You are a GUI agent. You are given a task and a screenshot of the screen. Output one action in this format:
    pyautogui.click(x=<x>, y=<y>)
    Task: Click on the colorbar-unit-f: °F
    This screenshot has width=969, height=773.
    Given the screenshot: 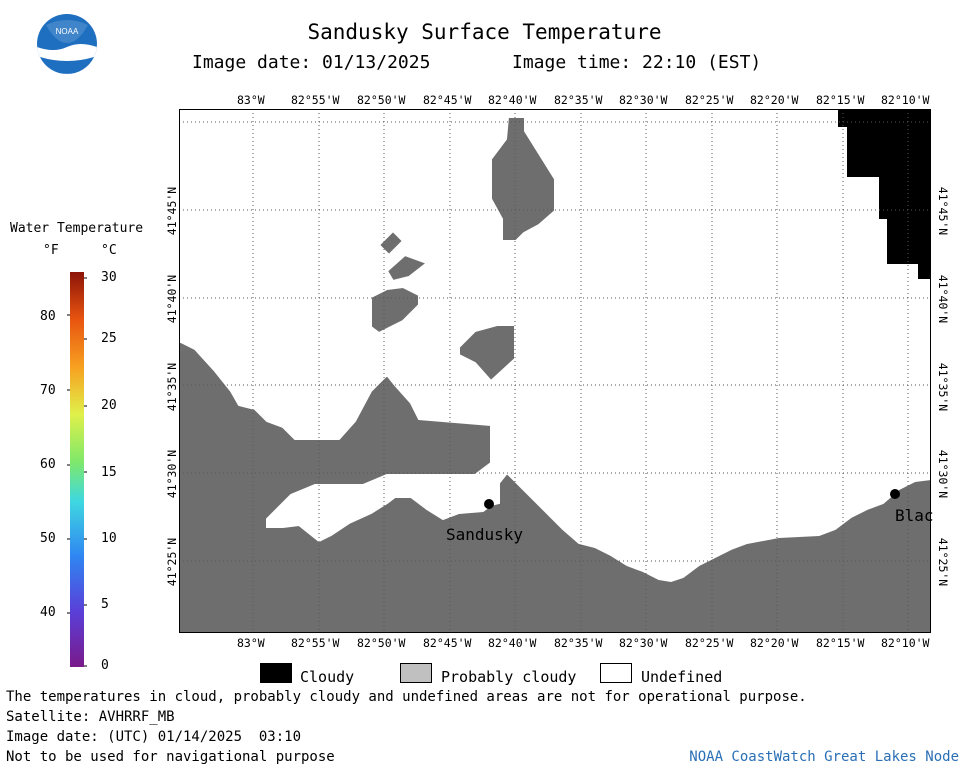 What is the action you would take?
    pyautogui.click(x=51, y=250)
    